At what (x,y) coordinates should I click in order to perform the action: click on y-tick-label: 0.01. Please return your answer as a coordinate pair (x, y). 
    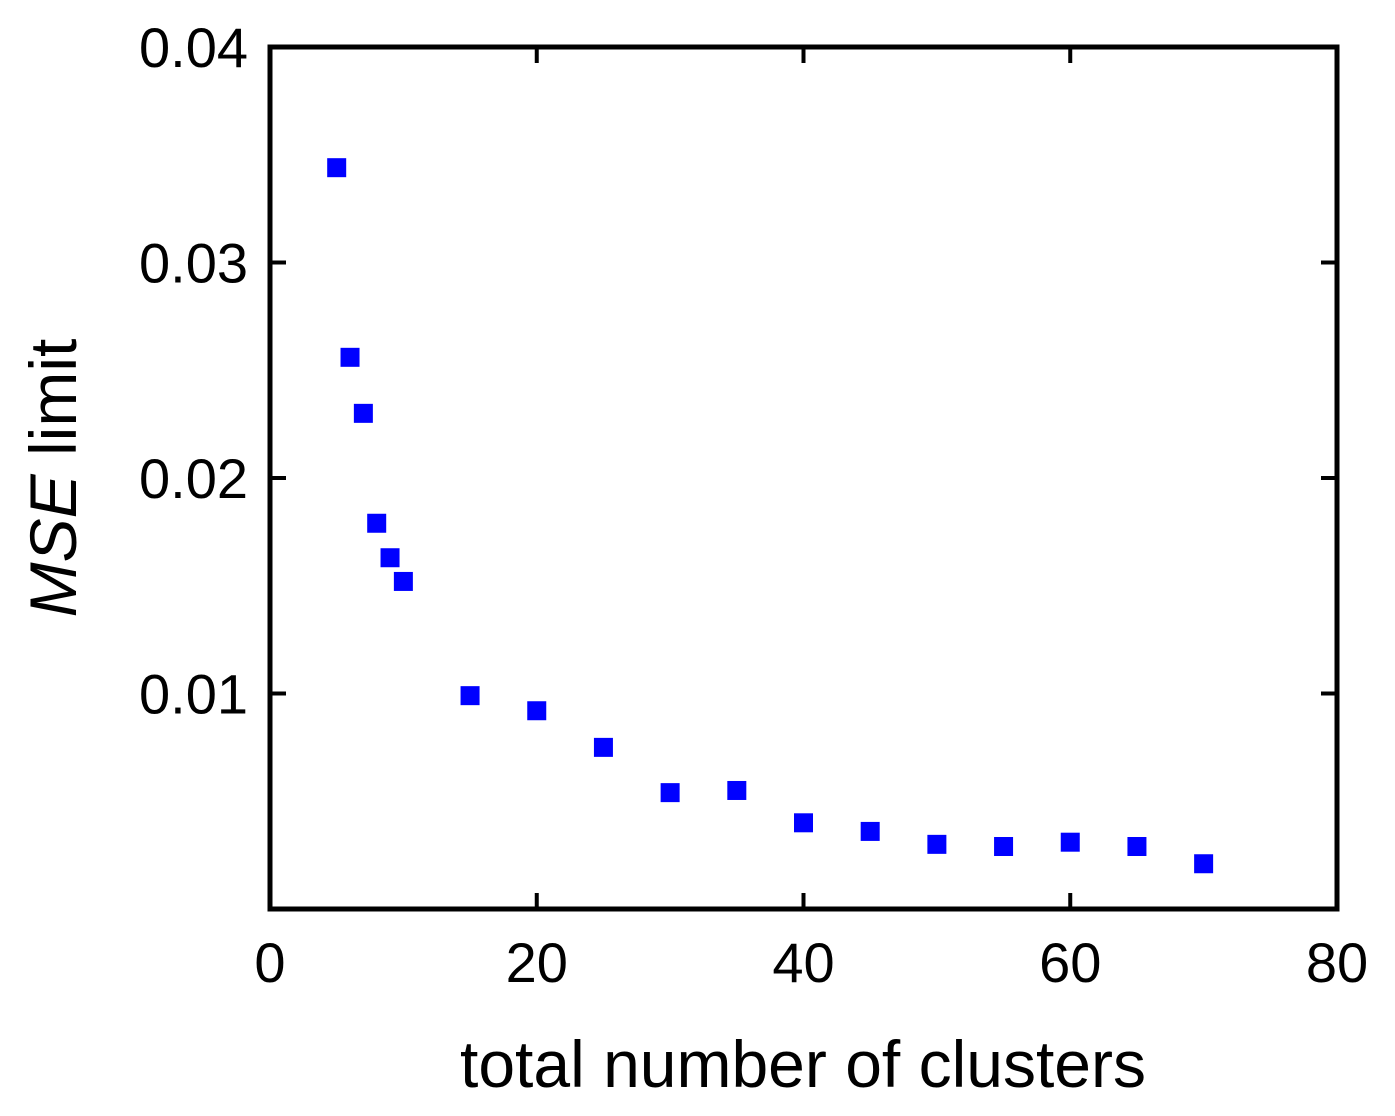
    Looking at the image, I should click on (193, 694).